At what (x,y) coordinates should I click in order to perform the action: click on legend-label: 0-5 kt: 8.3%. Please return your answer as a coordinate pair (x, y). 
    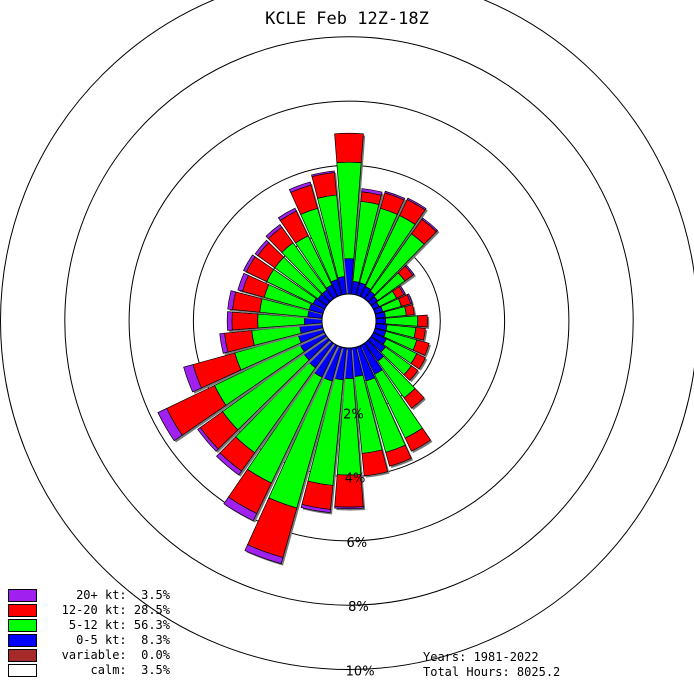
    Looking at the image, I should click on (123, 640).